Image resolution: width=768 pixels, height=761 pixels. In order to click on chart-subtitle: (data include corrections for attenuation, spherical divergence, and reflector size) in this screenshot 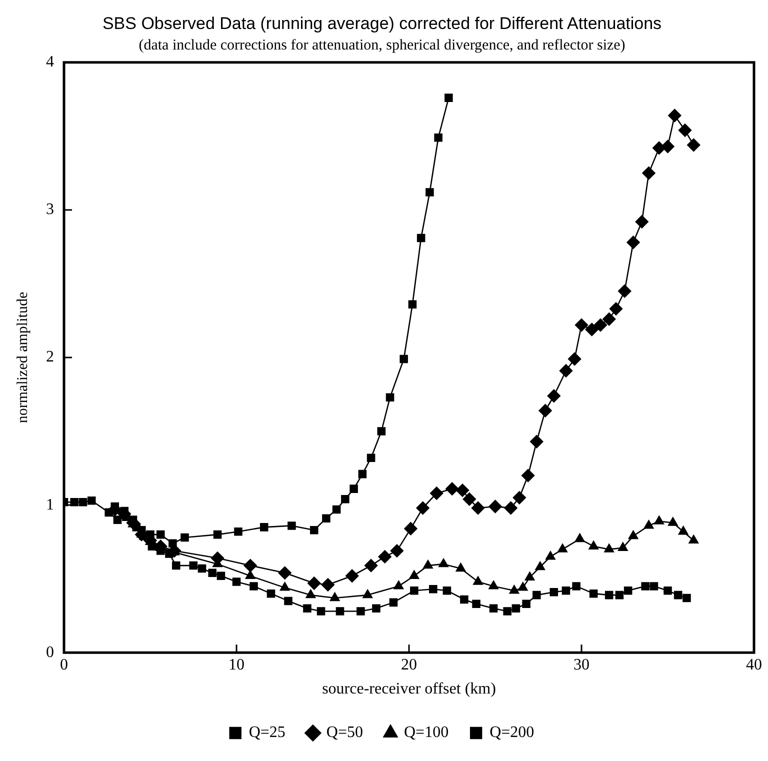, I will do `click(382, 45)`.